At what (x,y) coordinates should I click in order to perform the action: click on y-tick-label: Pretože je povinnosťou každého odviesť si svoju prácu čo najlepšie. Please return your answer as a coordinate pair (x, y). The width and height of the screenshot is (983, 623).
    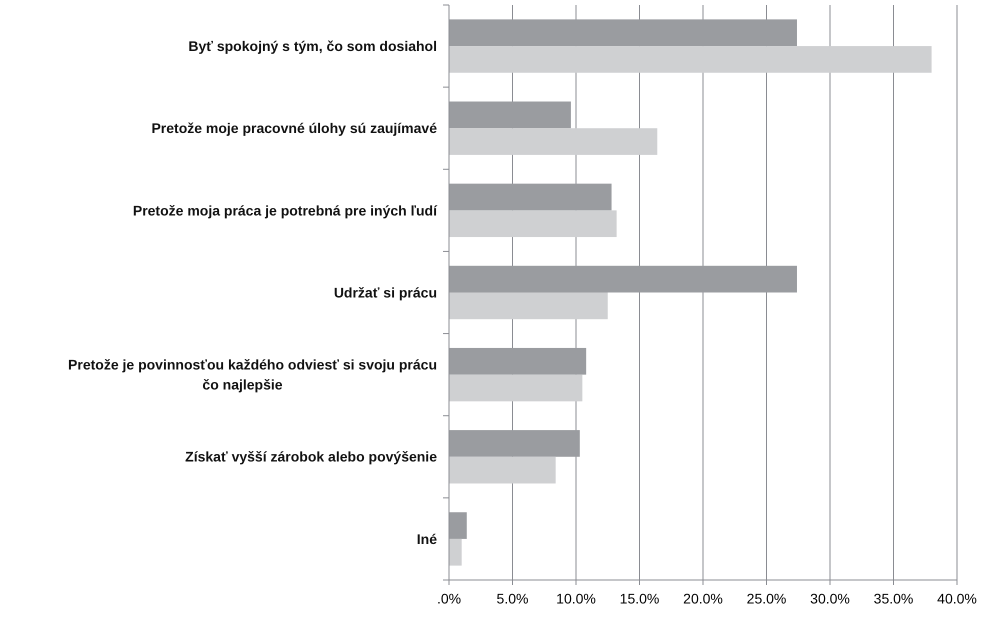
    Looking at the image, I should click on (252, 374).